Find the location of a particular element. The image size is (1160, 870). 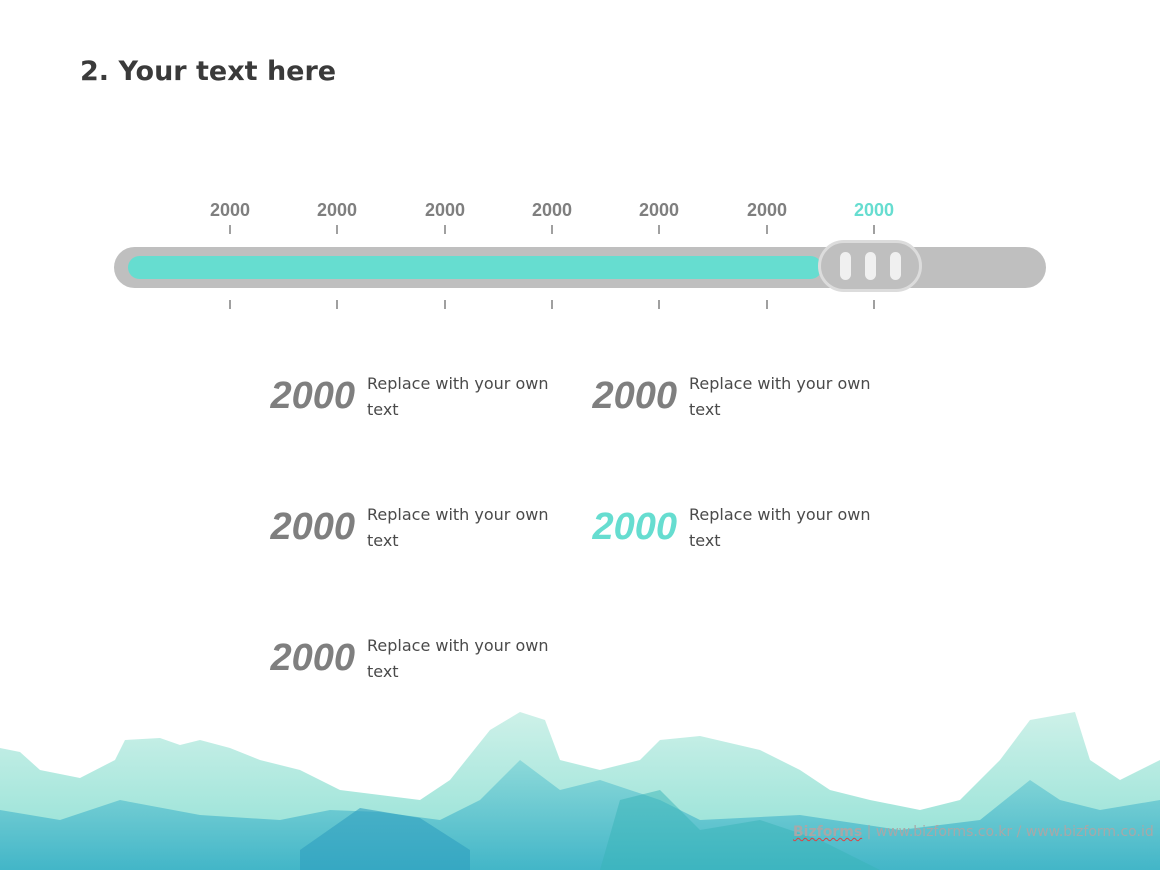

footer-brand: Bizforms is located at coordinates (828, 832).